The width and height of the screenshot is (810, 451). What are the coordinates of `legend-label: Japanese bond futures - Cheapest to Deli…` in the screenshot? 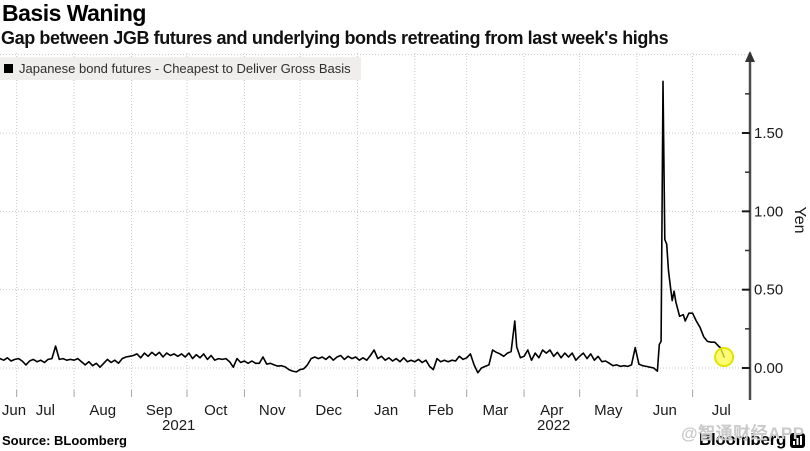 It's located at (185, 68).